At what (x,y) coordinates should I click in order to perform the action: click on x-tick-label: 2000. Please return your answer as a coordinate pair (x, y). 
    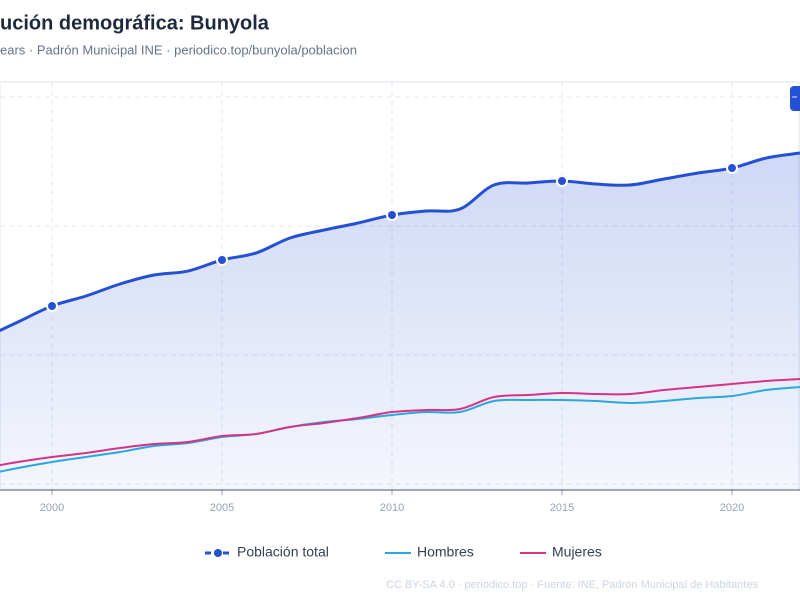
    Looking at the image, I should click on (52, 508).